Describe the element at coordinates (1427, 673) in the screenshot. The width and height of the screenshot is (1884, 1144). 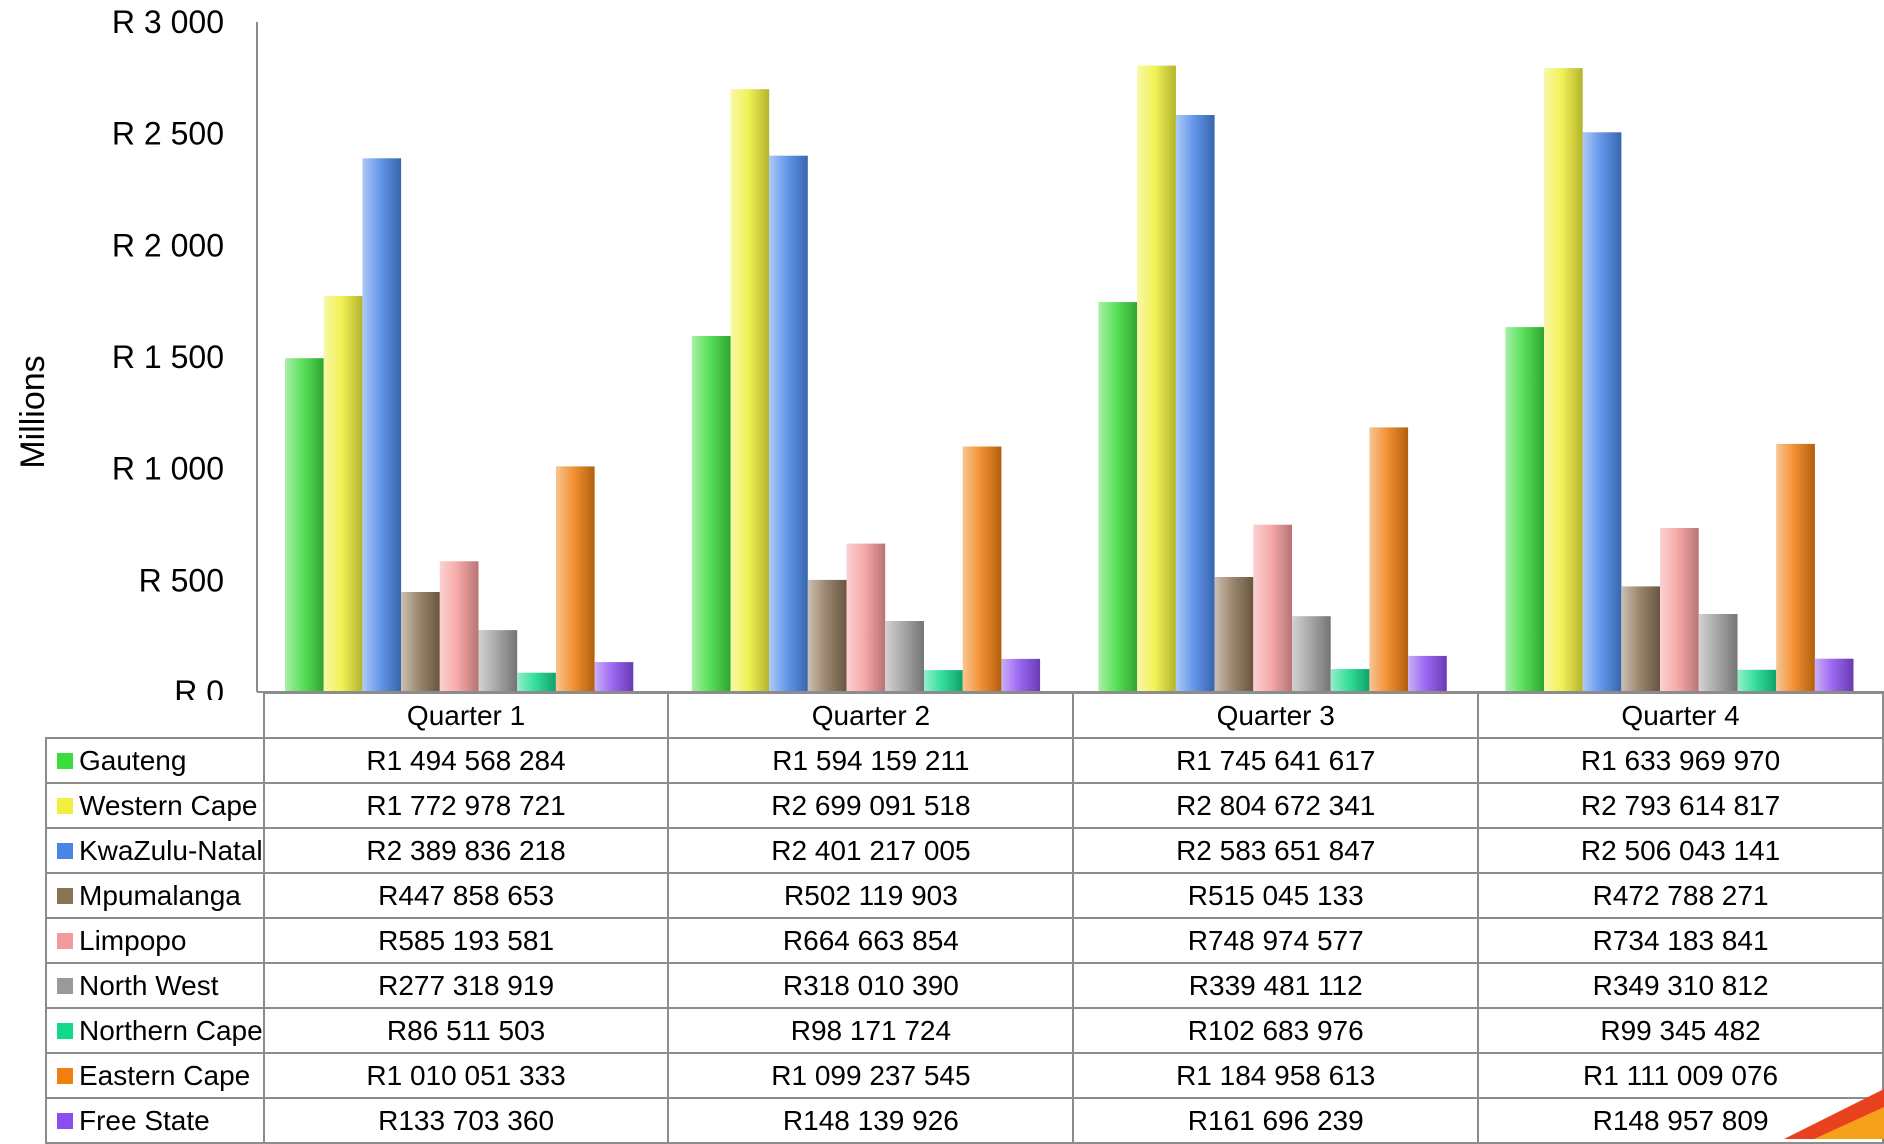
I see `bar-free-state-q3` at that location.